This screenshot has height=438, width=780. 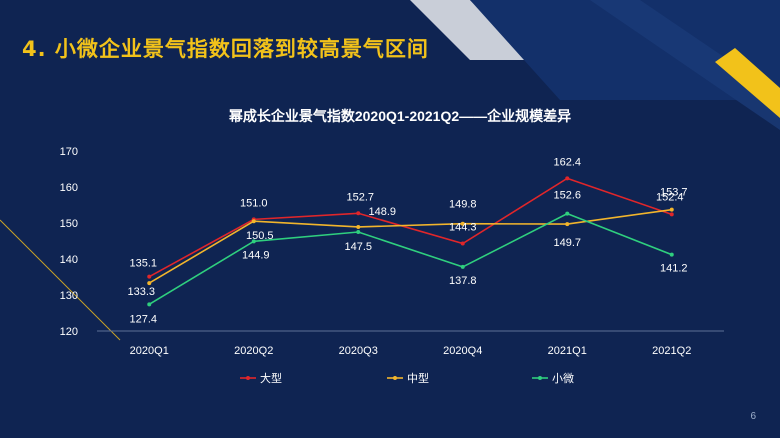 What do you see at coordinates (260, 236) in the screenshot?
I see `data-label-medium: 150.5` at bounding box center [260, 236].